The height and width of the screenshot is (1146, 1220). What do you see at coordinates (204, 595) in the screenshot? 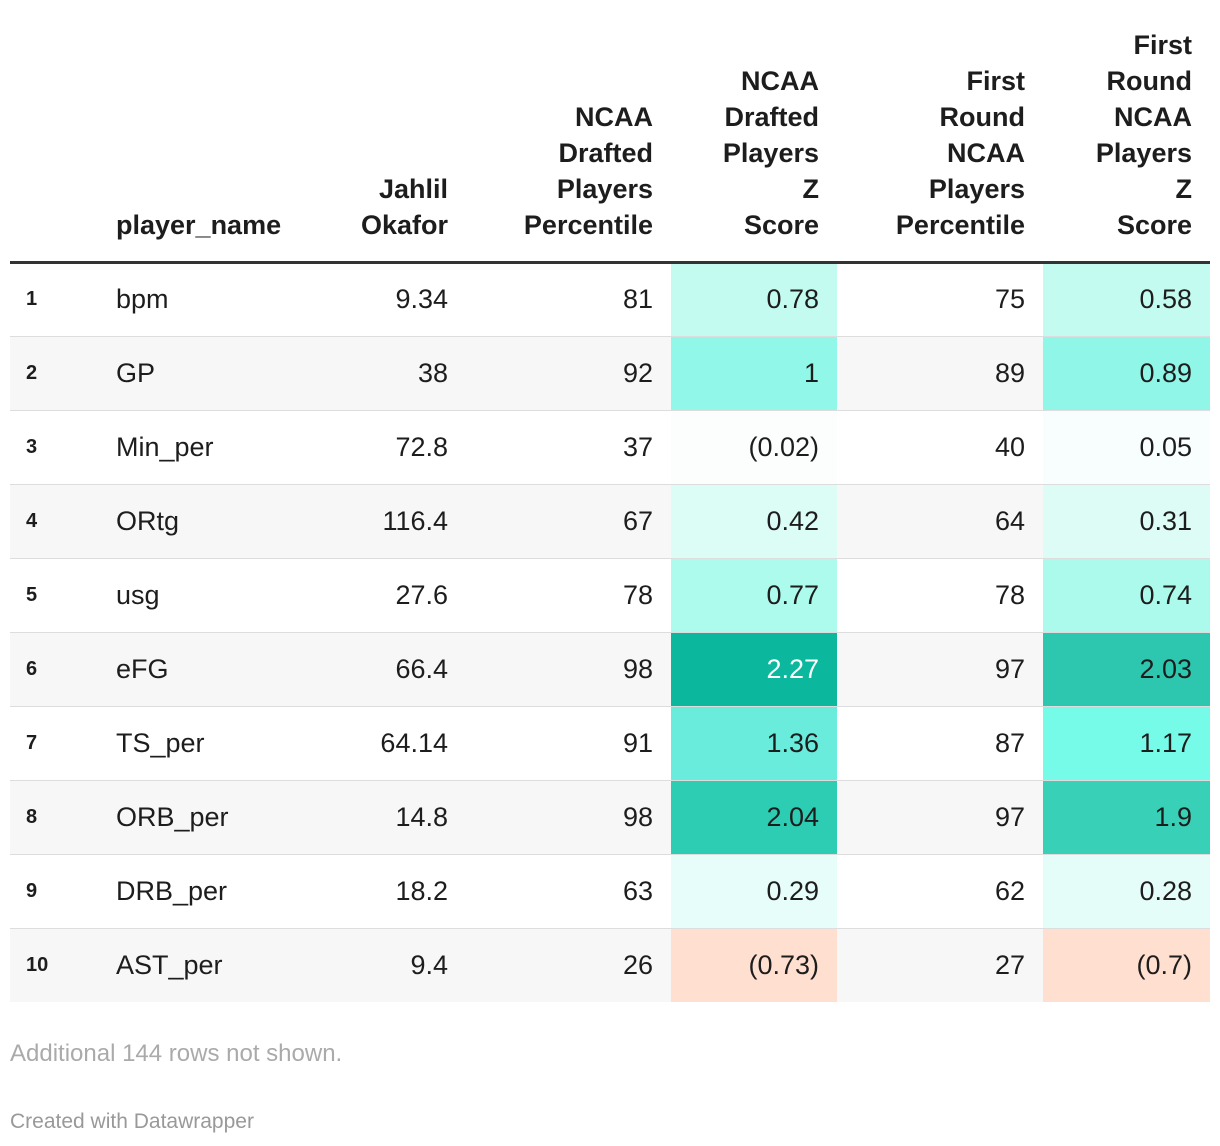
I see `cell-player-name: usg` at bounding box center [204, 595].